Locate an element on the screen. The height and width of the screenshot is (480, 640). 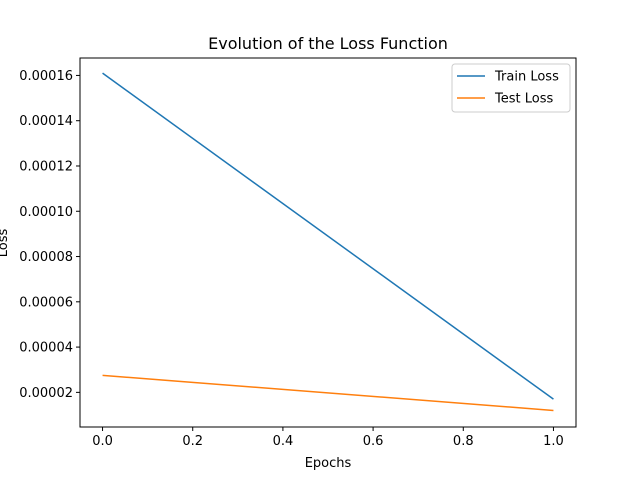
y-tick-label: 0.00006 is located at coordinates (46, 302).